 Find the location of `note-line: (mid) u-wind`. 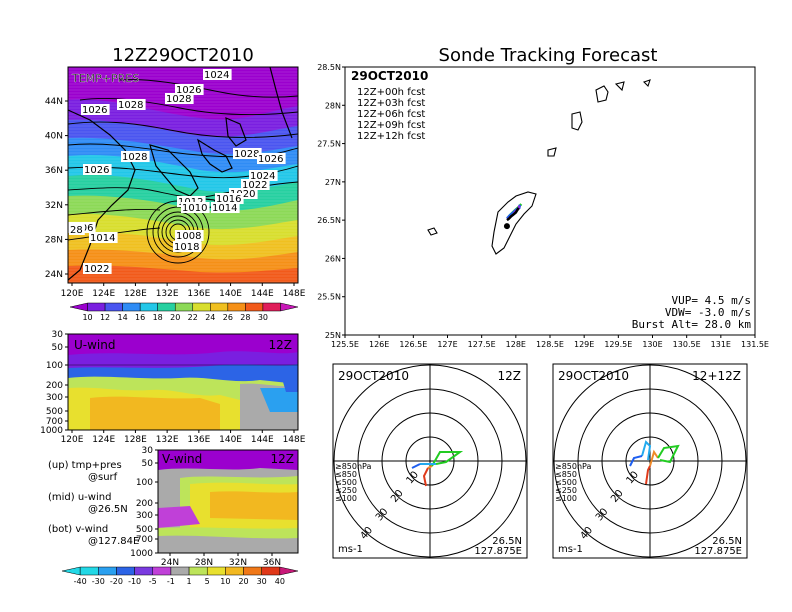

note-line: (mid) u-wind is located at coordinates (79, 497).